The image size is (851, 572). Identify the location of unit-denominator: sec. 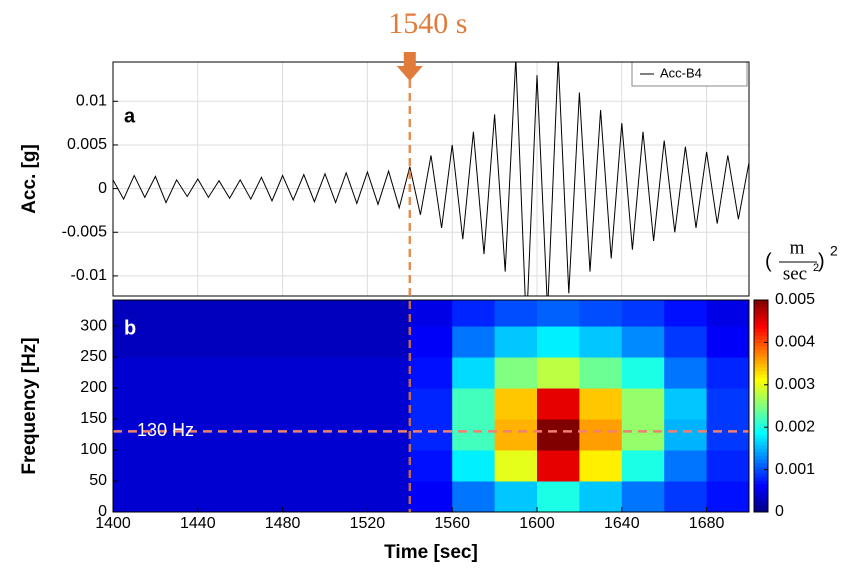
(795, 273).